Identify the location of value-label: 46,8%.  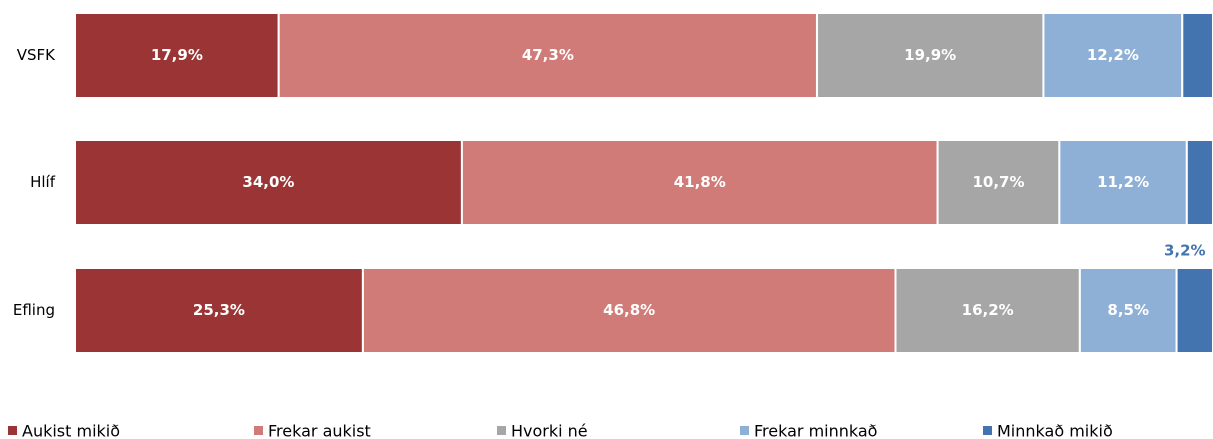
(629, 310).